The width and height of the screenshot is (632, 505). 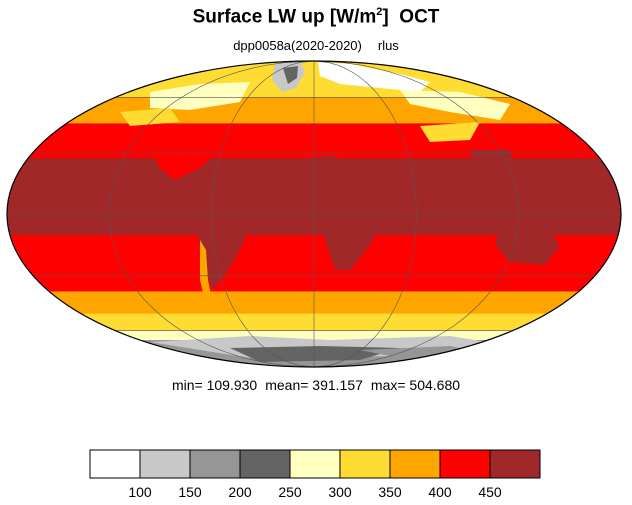 I want to click on colorbar, so click(x=315, y=464).